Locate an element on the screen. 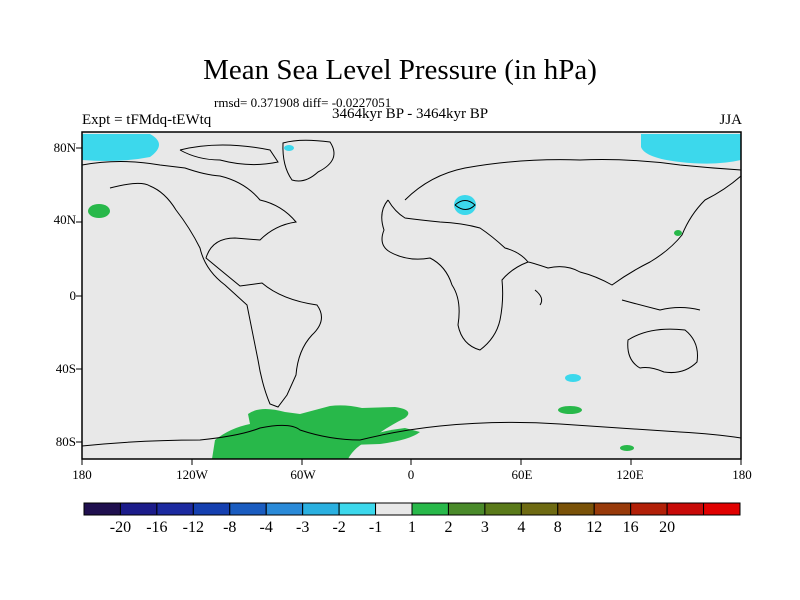  anomaly-patch-east-antarctic is located at coordinates (627, 448).